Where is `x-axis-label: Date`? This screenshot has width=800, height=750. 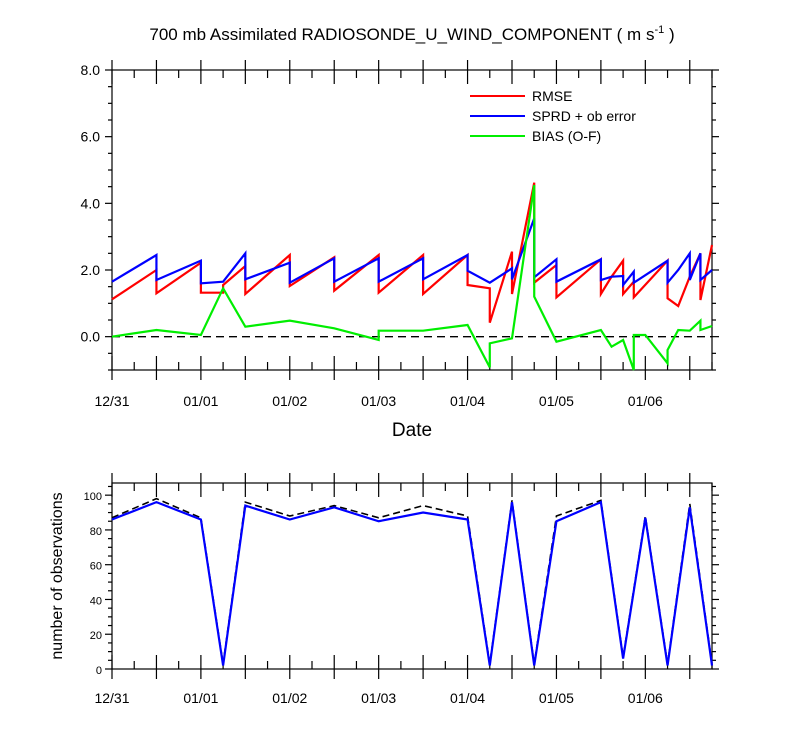
x-axis-label: Date is located at coordinates (412, 430).